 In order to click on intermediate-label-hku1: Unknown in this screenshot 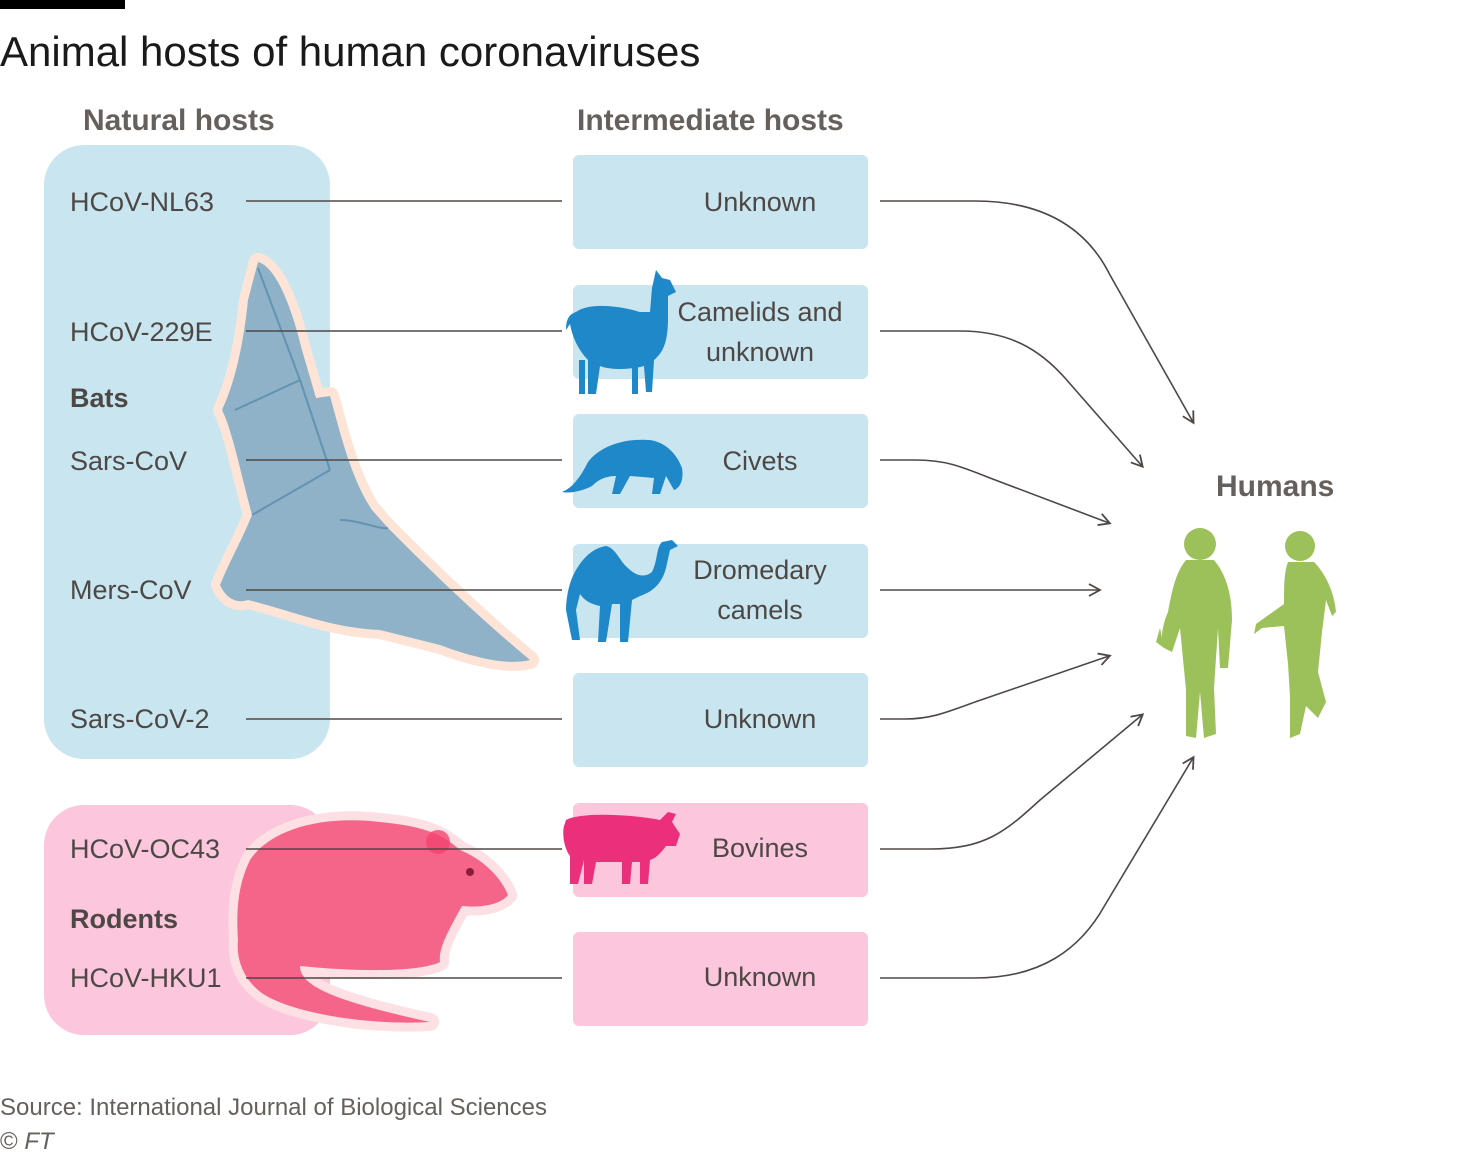, I will do `click(760, 977)`.